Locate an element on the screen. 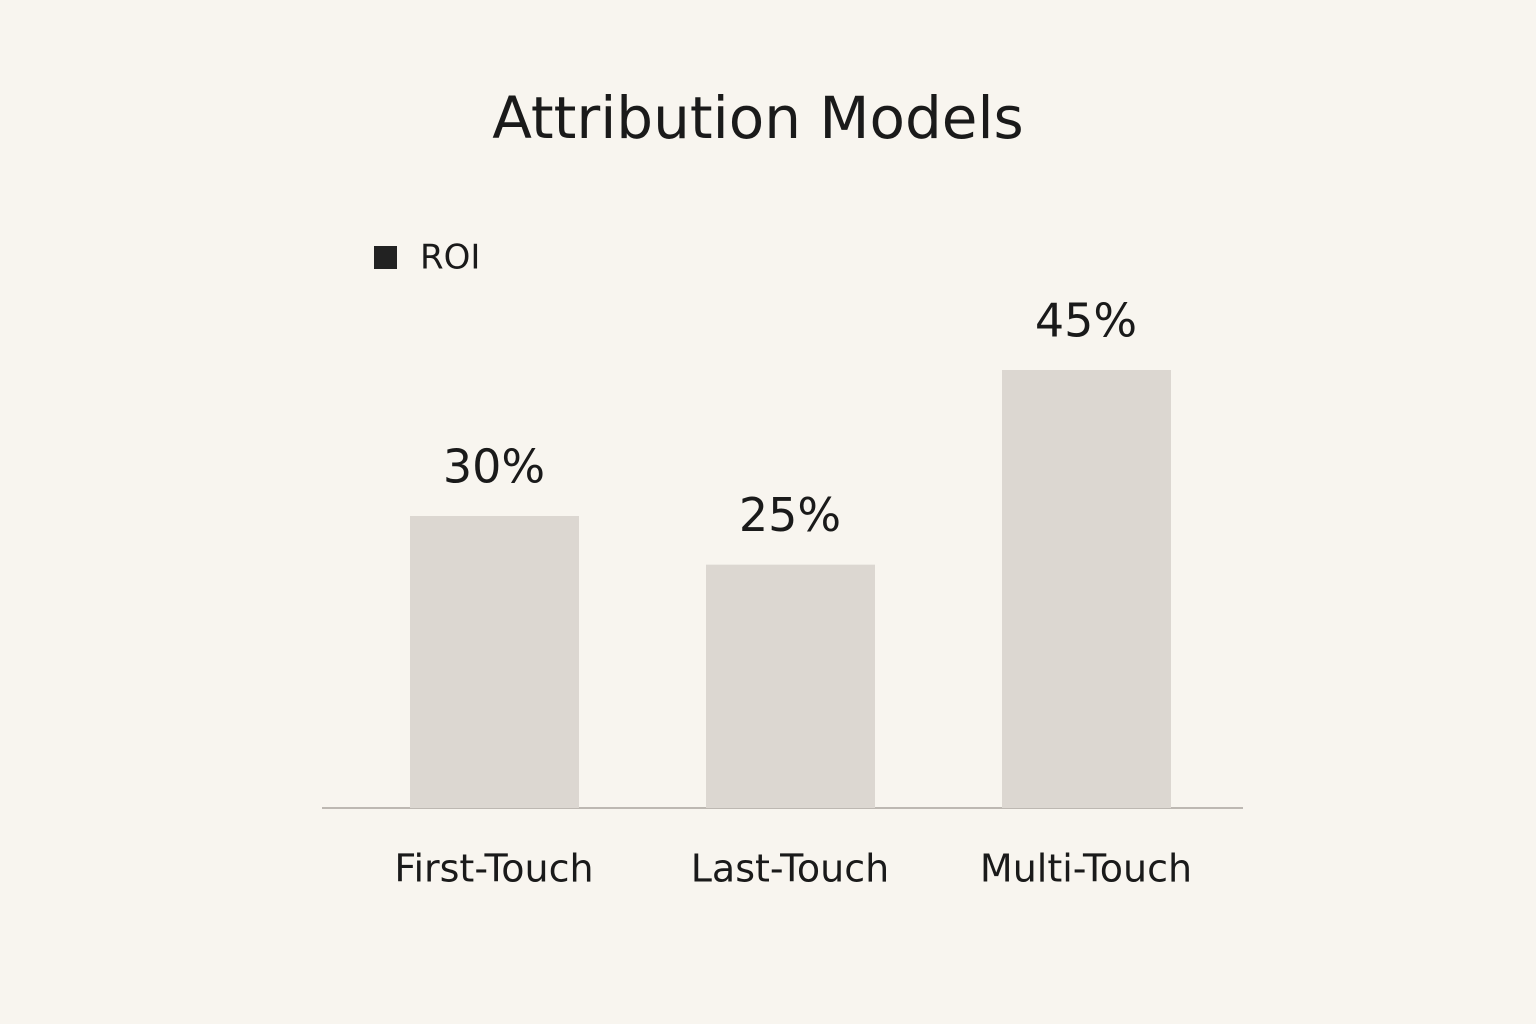 This screenshot has height=1024, width=1536. value-label: 25% is located at coordinates (790, 515).